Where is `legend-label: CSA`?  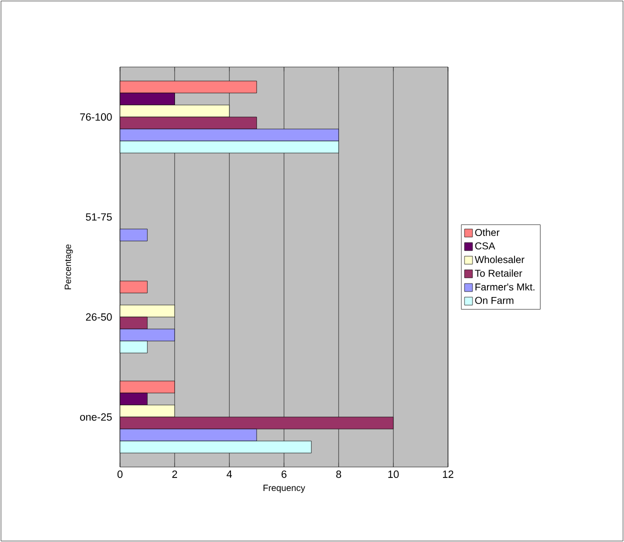 legend-label: CSA is located at coordinates (485, 246).